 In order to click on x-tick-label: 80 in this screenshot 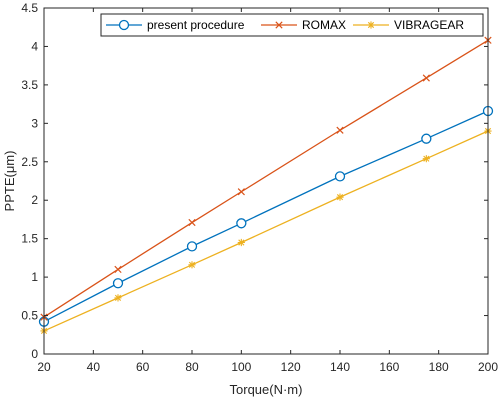, I will do `click(192, 367)`.